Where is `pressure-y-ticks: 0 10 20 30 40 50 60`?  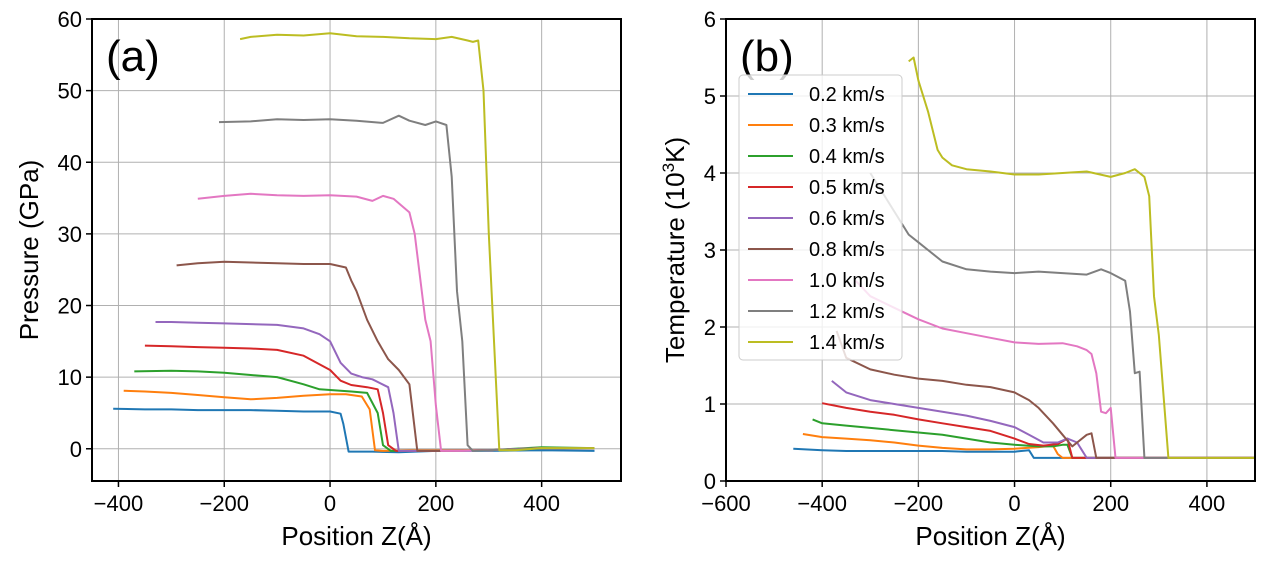 pressure-y-ticks: 0 10 20 30 40 50 60 is located at coordinates (75, 234).